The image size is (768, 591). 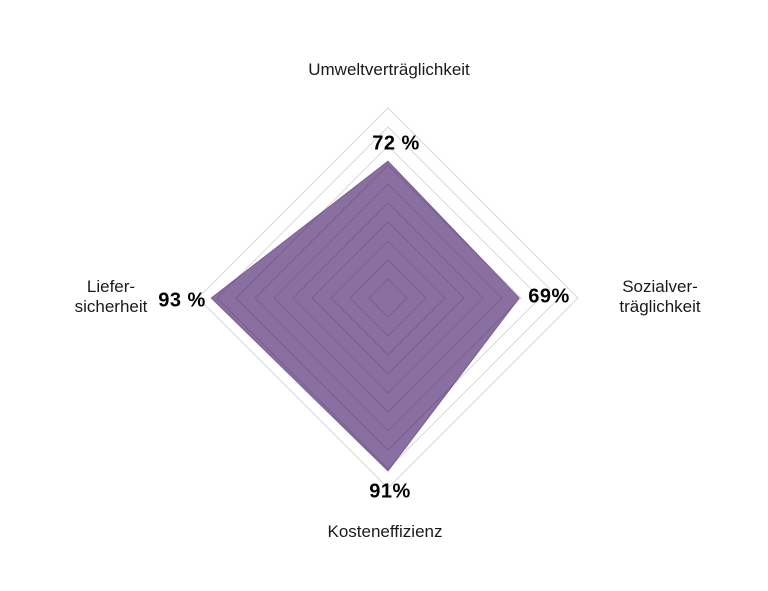 I want to click on axis-label-liefersicherheit: Liefer- sicherheit, so click(x=111, y=297).